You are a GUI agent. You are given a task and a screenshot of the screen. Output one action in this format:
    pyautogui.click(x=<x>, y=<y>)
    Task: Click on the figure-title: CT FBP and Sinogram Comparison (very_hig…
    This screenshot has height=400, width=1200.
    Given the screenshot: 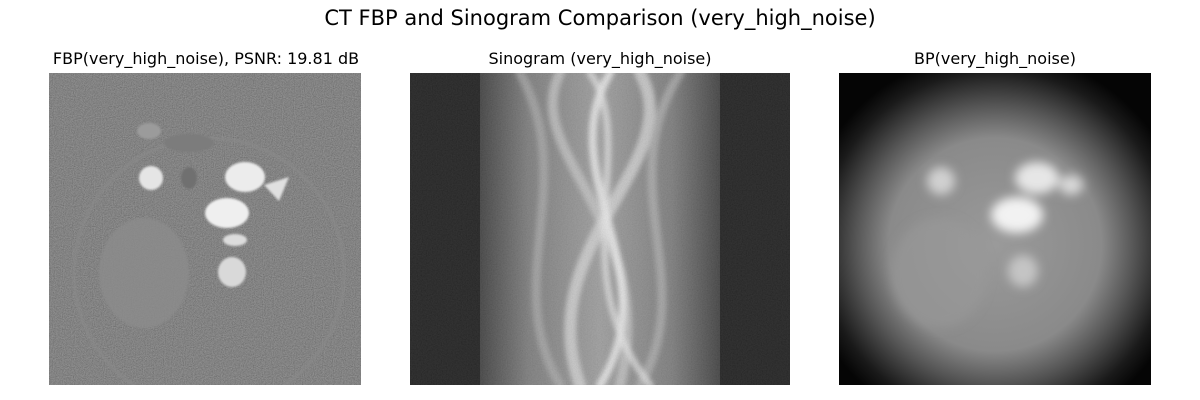 What is the action you would take?
    pyautogui.click(x=600, y=18)
    